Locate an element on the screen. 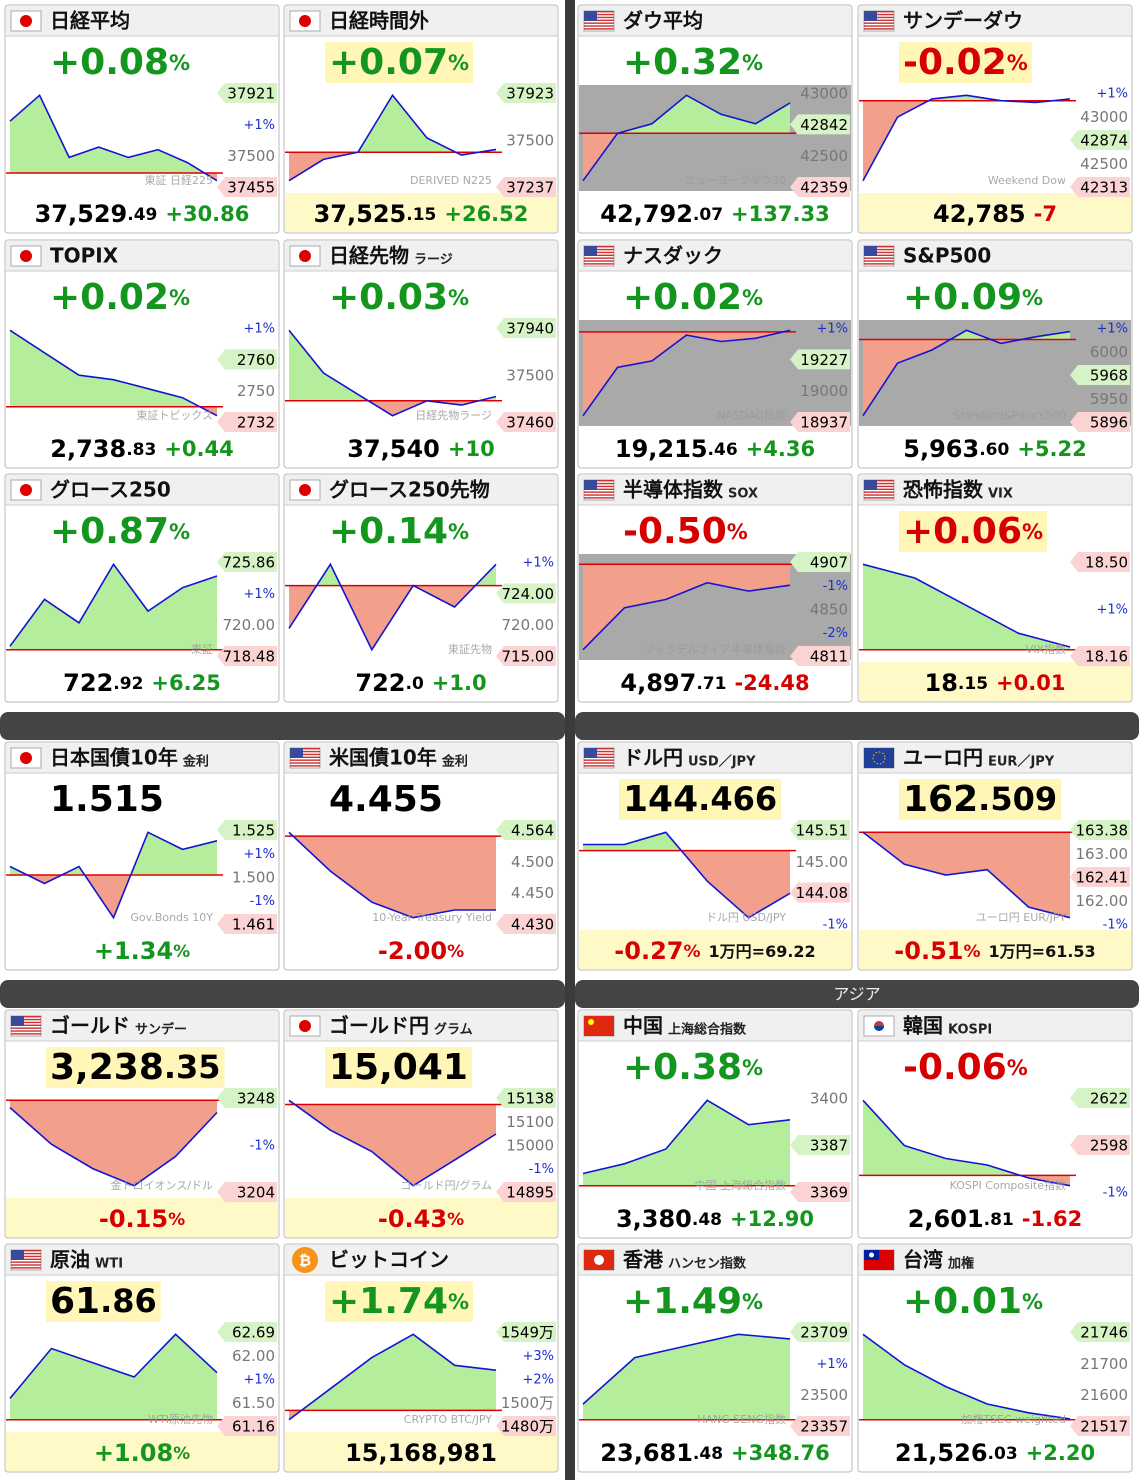  tile-name: 台湾 is located at coordinates (923, 1260).